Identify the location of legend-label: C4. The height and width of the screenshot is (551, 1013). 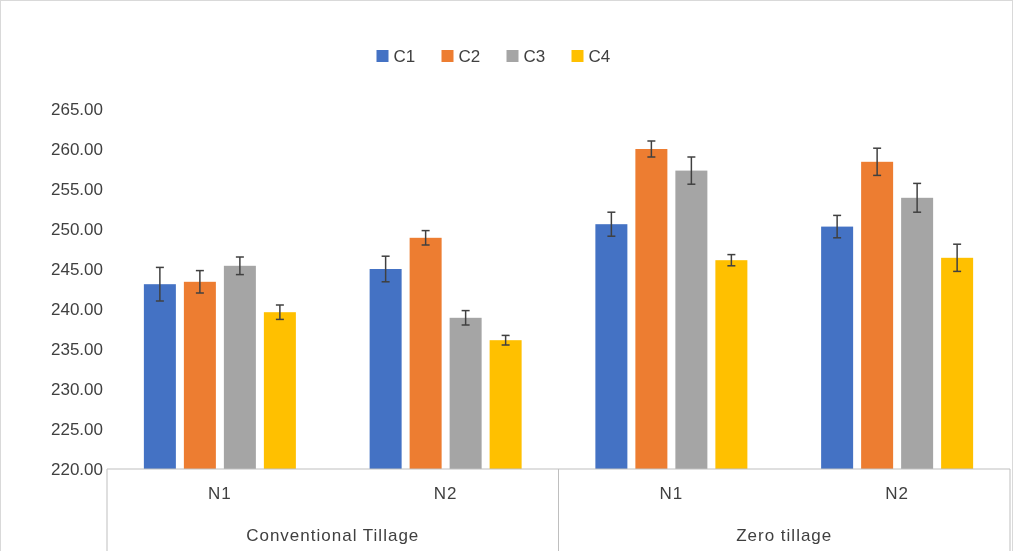
(599, 56).